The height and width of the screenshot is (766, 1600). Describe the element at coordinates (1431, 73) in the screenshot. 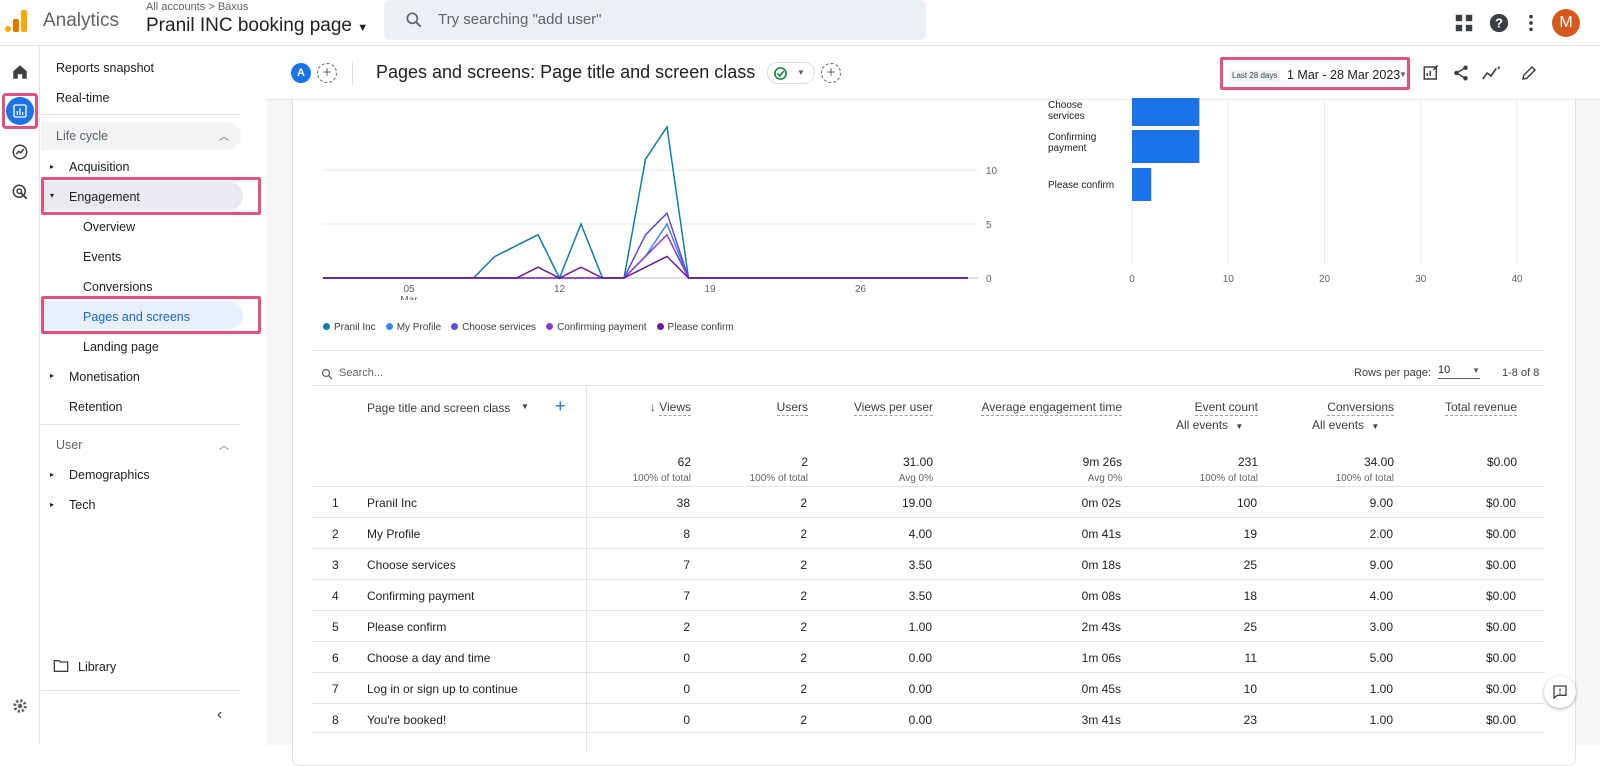

I see `customize-report-icon` at that location.